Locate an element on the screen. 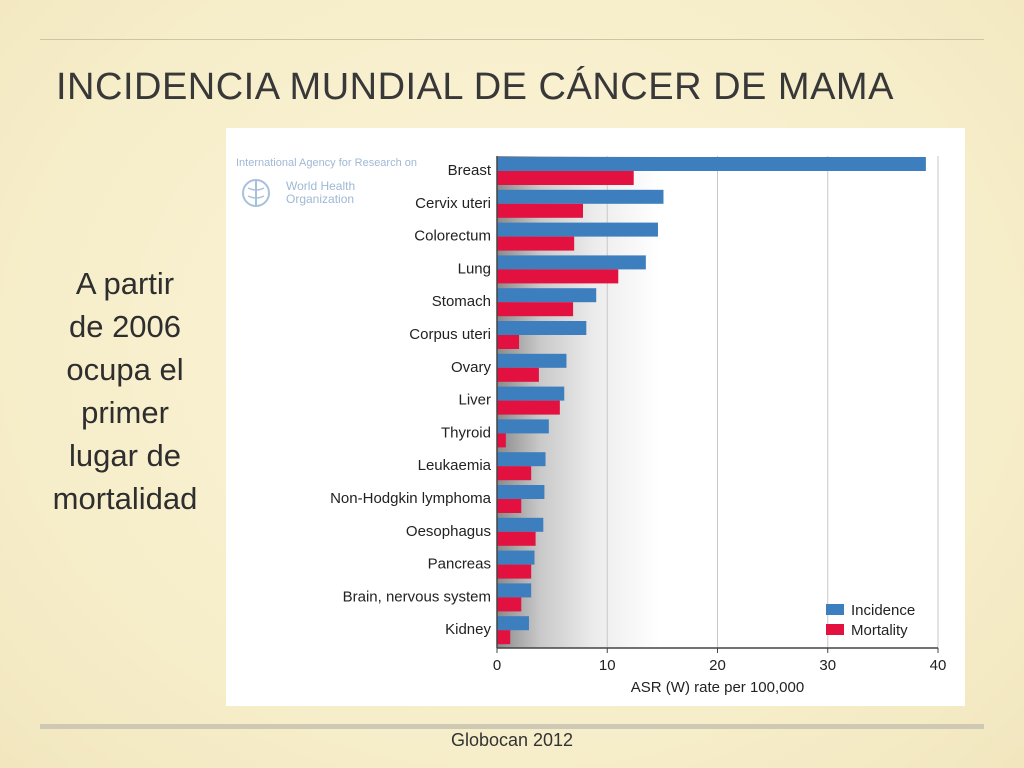 The height and width of the screenshot is (768, 1024). x-tick-label: 20 is located at coordinates (717, 665).